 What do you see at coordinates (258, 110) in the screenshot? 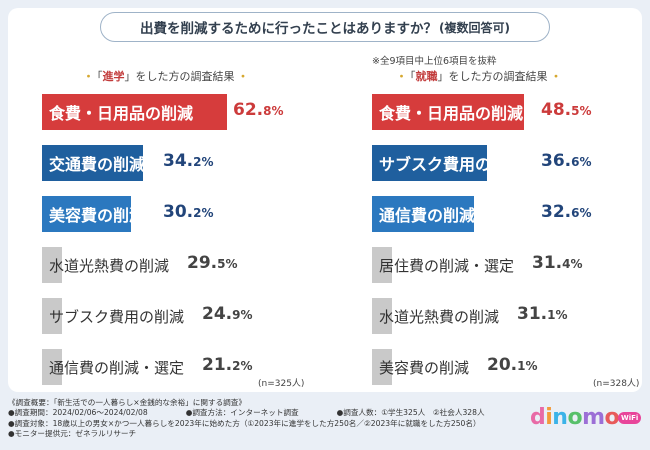
I see `value-label: 62.8%` at bounding box center [258, 110].